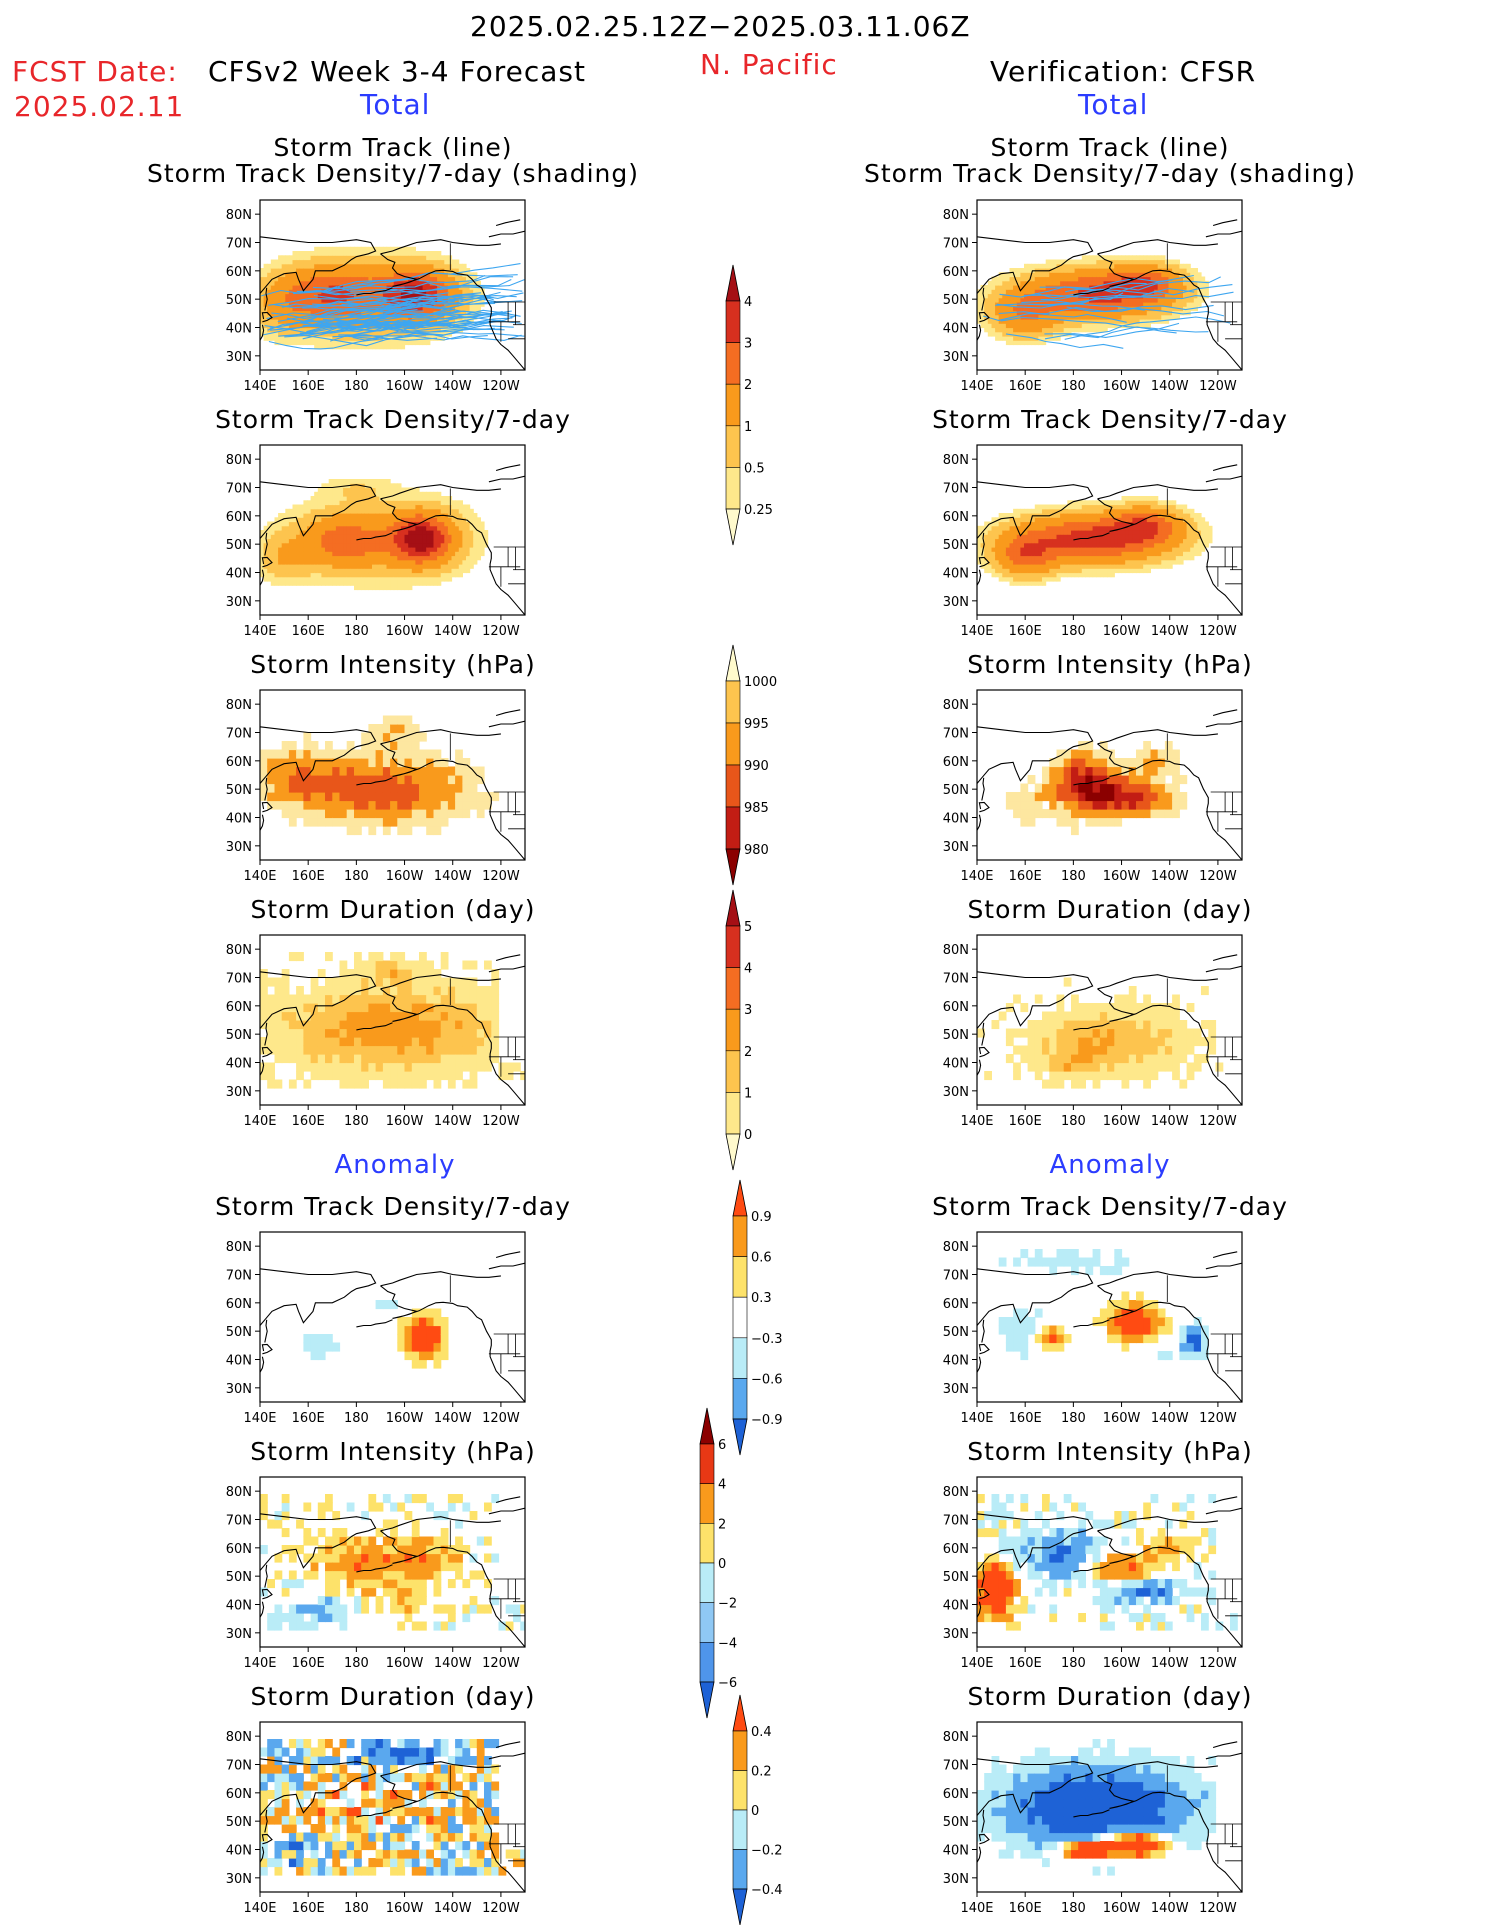 The image size is (1487, 1925). What do you see at coordinates (1064, 341) in the screenshot?
I see `storm-track-line` at bounding box center [1064, 341].